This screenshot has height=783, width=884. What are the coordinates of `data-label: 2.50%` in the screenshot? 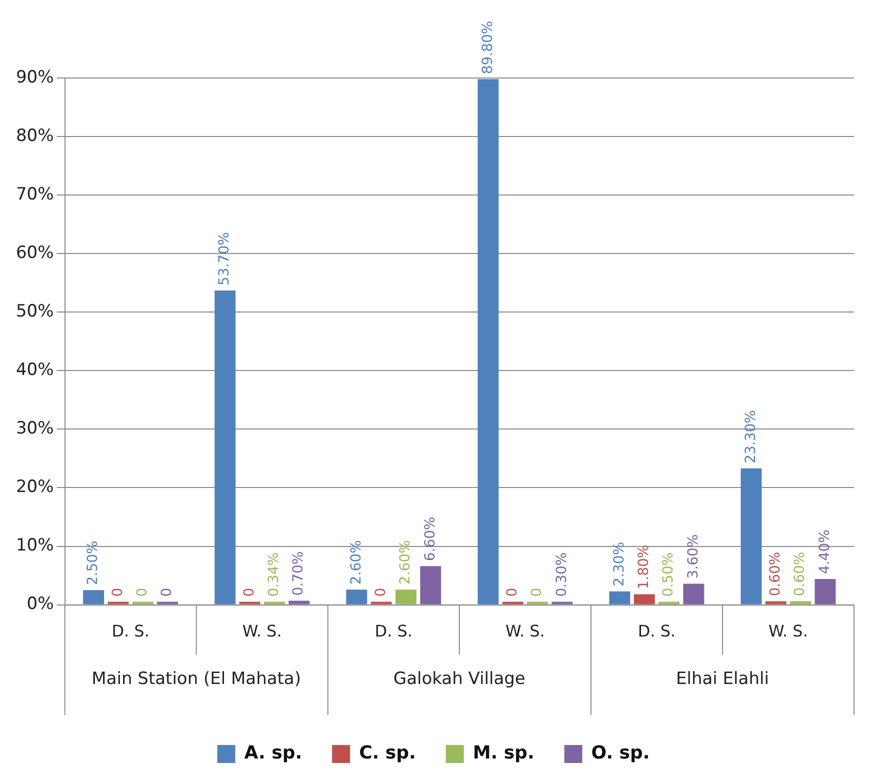 It's located at (93, 563).